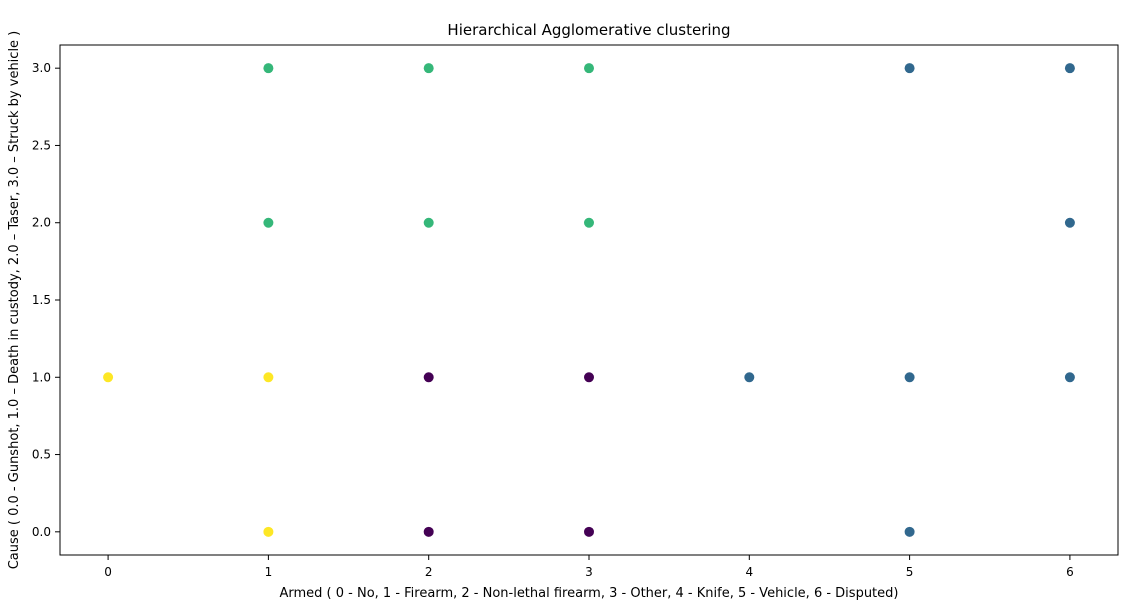 This screenshot has width=1134, height=606. Describe the element at coordinates (41, 223) in the screenshot. I see `y-tick-label: 2.0` at that location.